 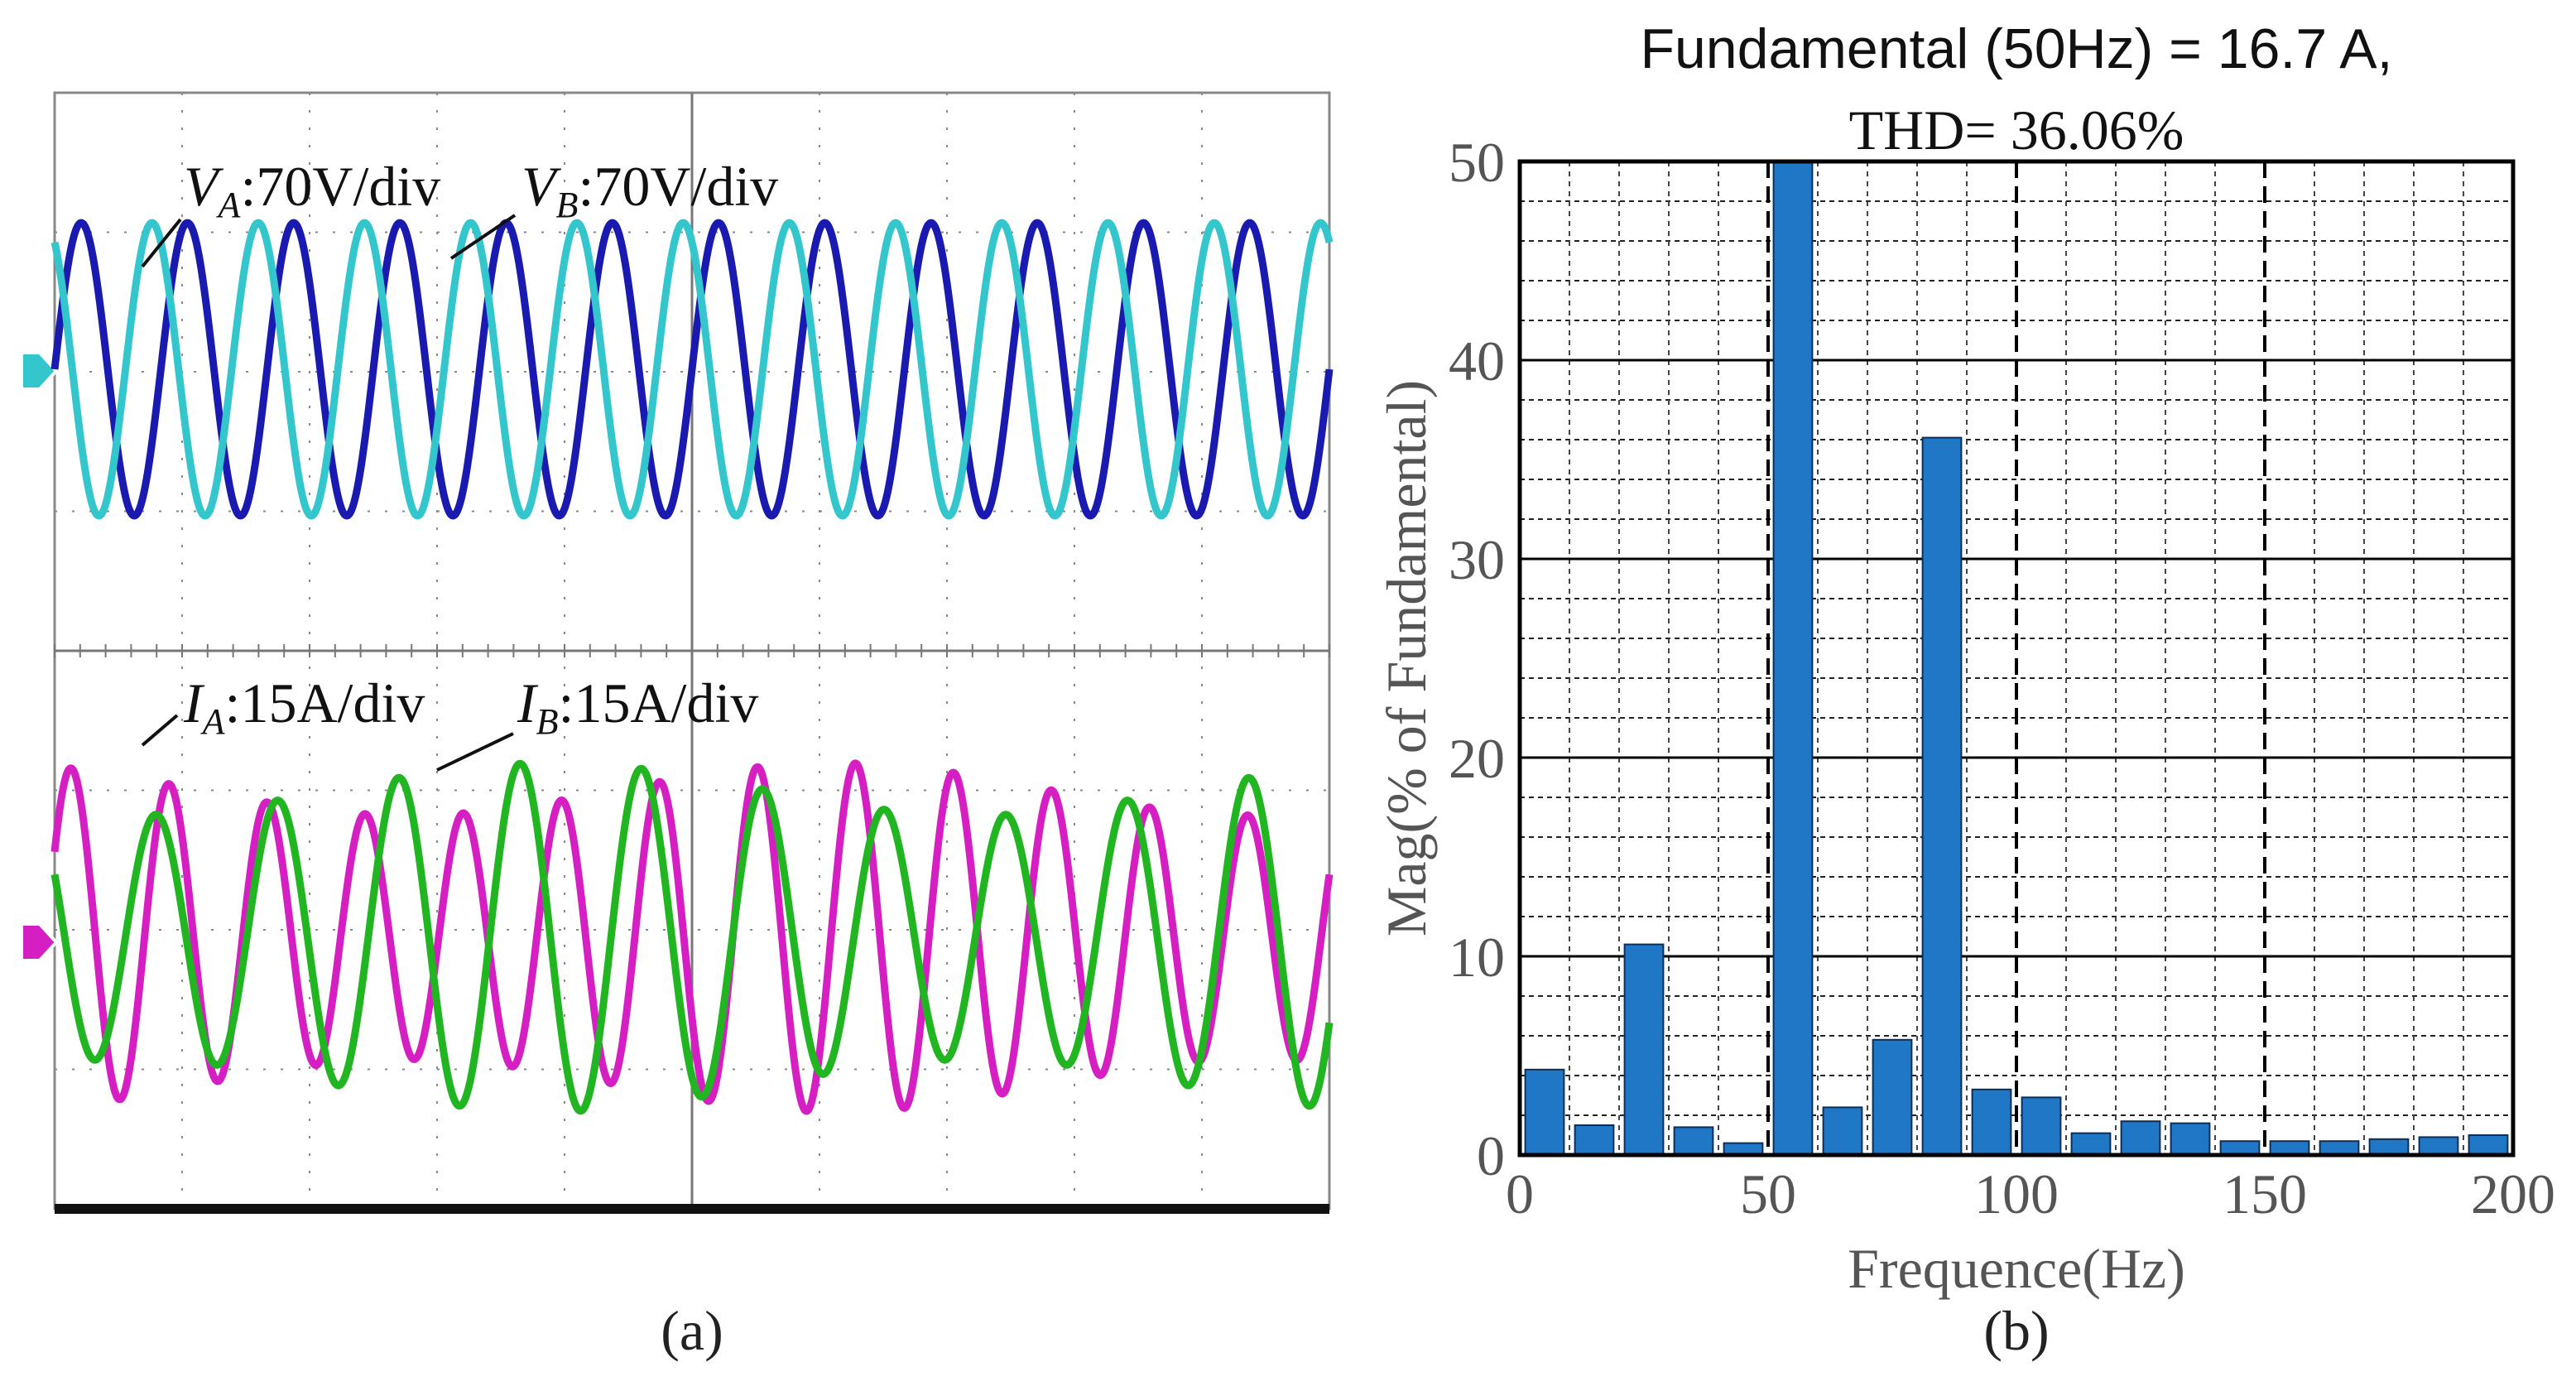 I want to click on bar-70hz, so click(x=1892, y=1097).